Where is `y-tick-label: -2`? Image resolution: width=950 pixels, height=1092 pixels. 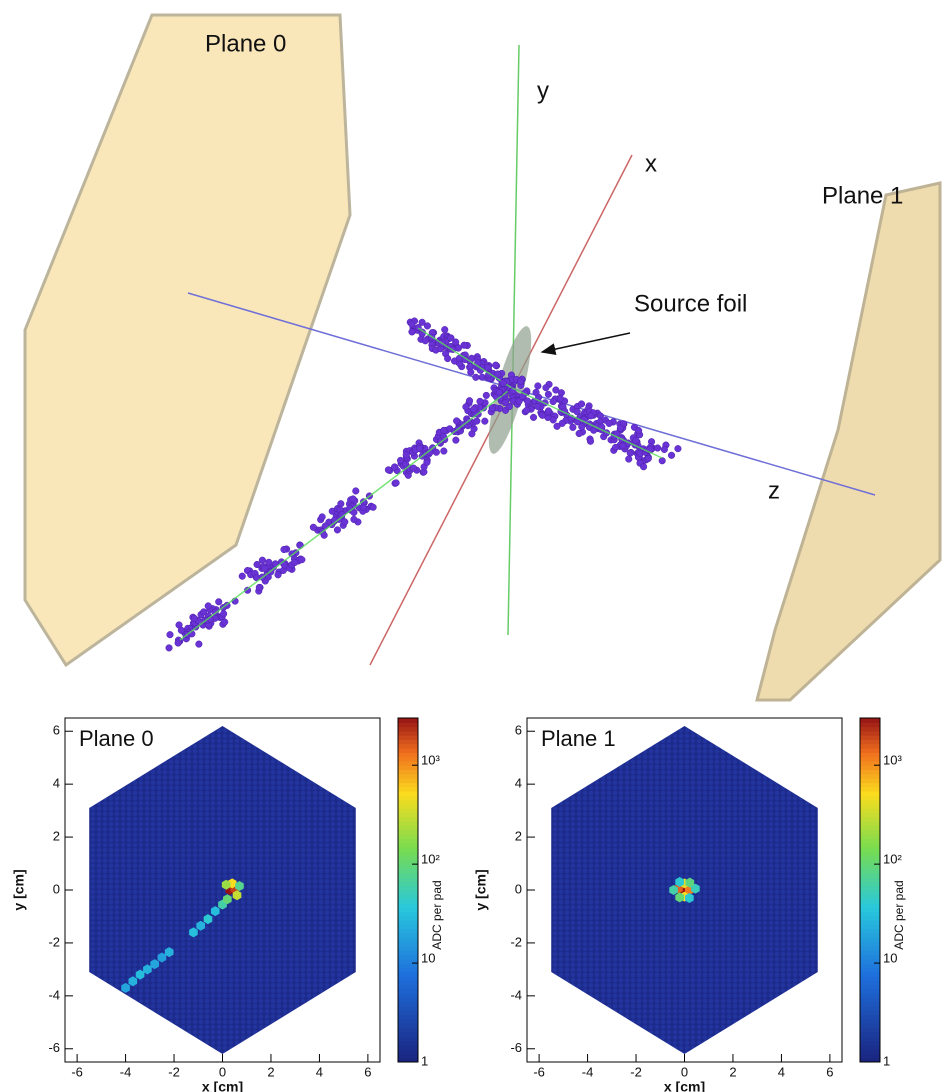 y-tick-label: -2 is located at coordinates (516, 941).